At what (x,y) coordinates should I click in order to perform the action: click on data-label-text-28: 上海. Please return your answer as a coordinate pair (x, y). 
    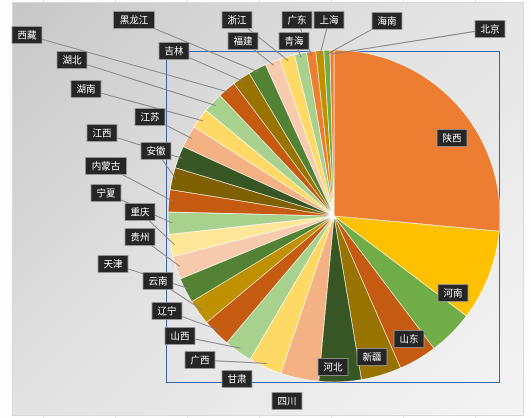
    Looking at the image, I should click on (329, 21).